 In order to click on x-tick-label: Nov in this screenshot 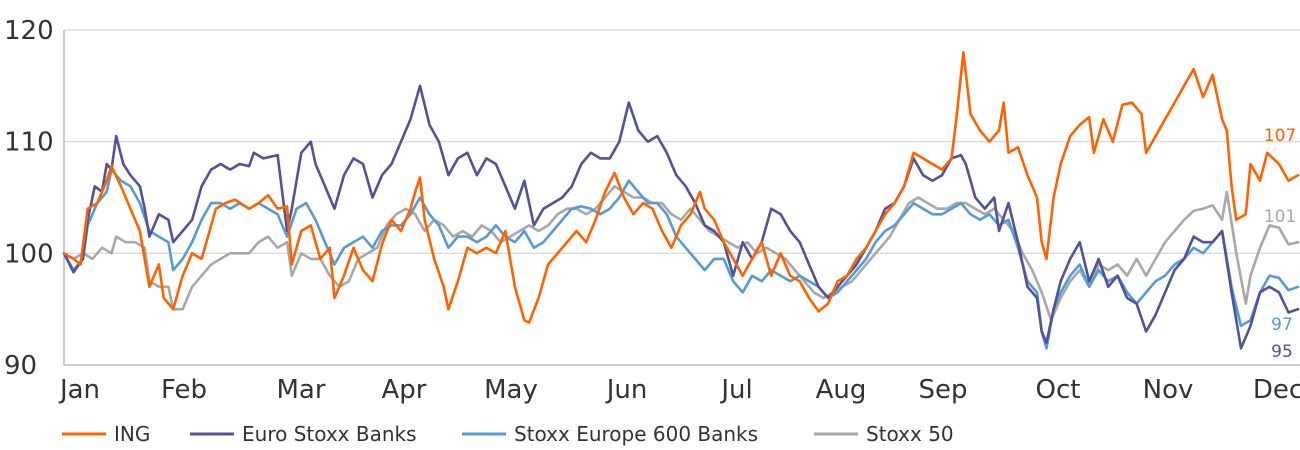, I will do `click(1168, 390)`.